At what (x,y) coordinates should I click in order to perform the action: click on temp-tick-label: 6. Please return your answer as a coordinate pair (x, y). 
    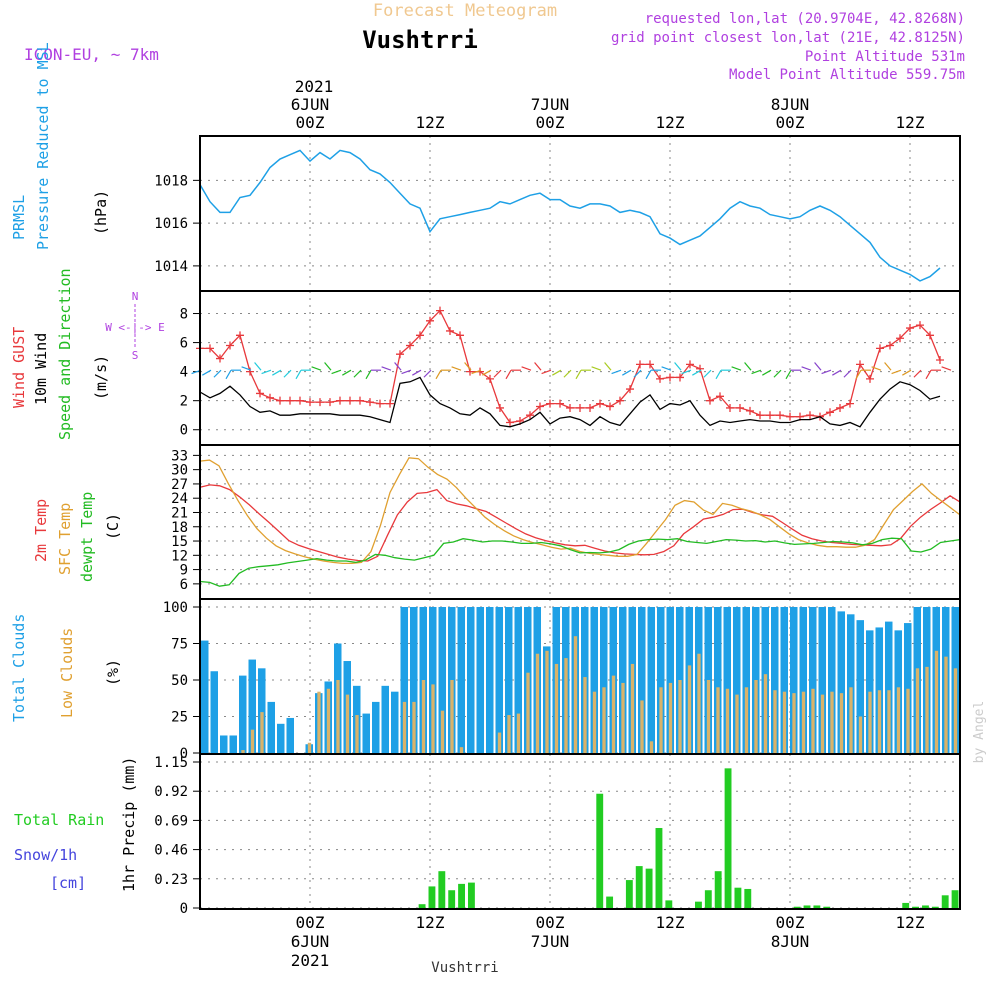
    Looking at the image, I should click on (184, 585).